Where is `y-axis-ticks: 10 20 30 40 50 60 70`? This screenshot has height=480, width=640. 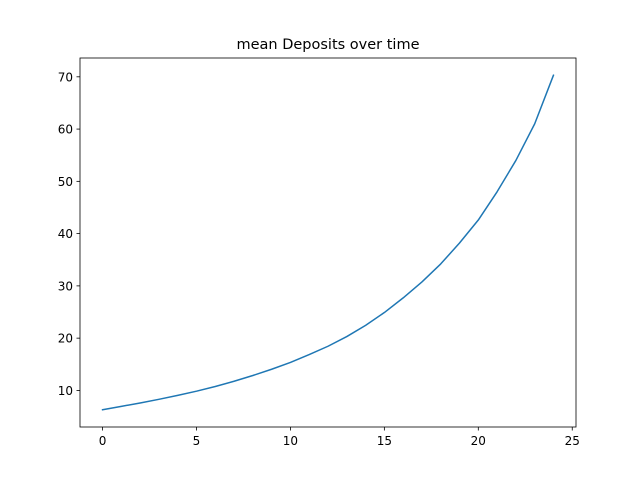 y-axis-ticks: 10 20 30 40 50 60 70 is located at coordinates (69, 234).